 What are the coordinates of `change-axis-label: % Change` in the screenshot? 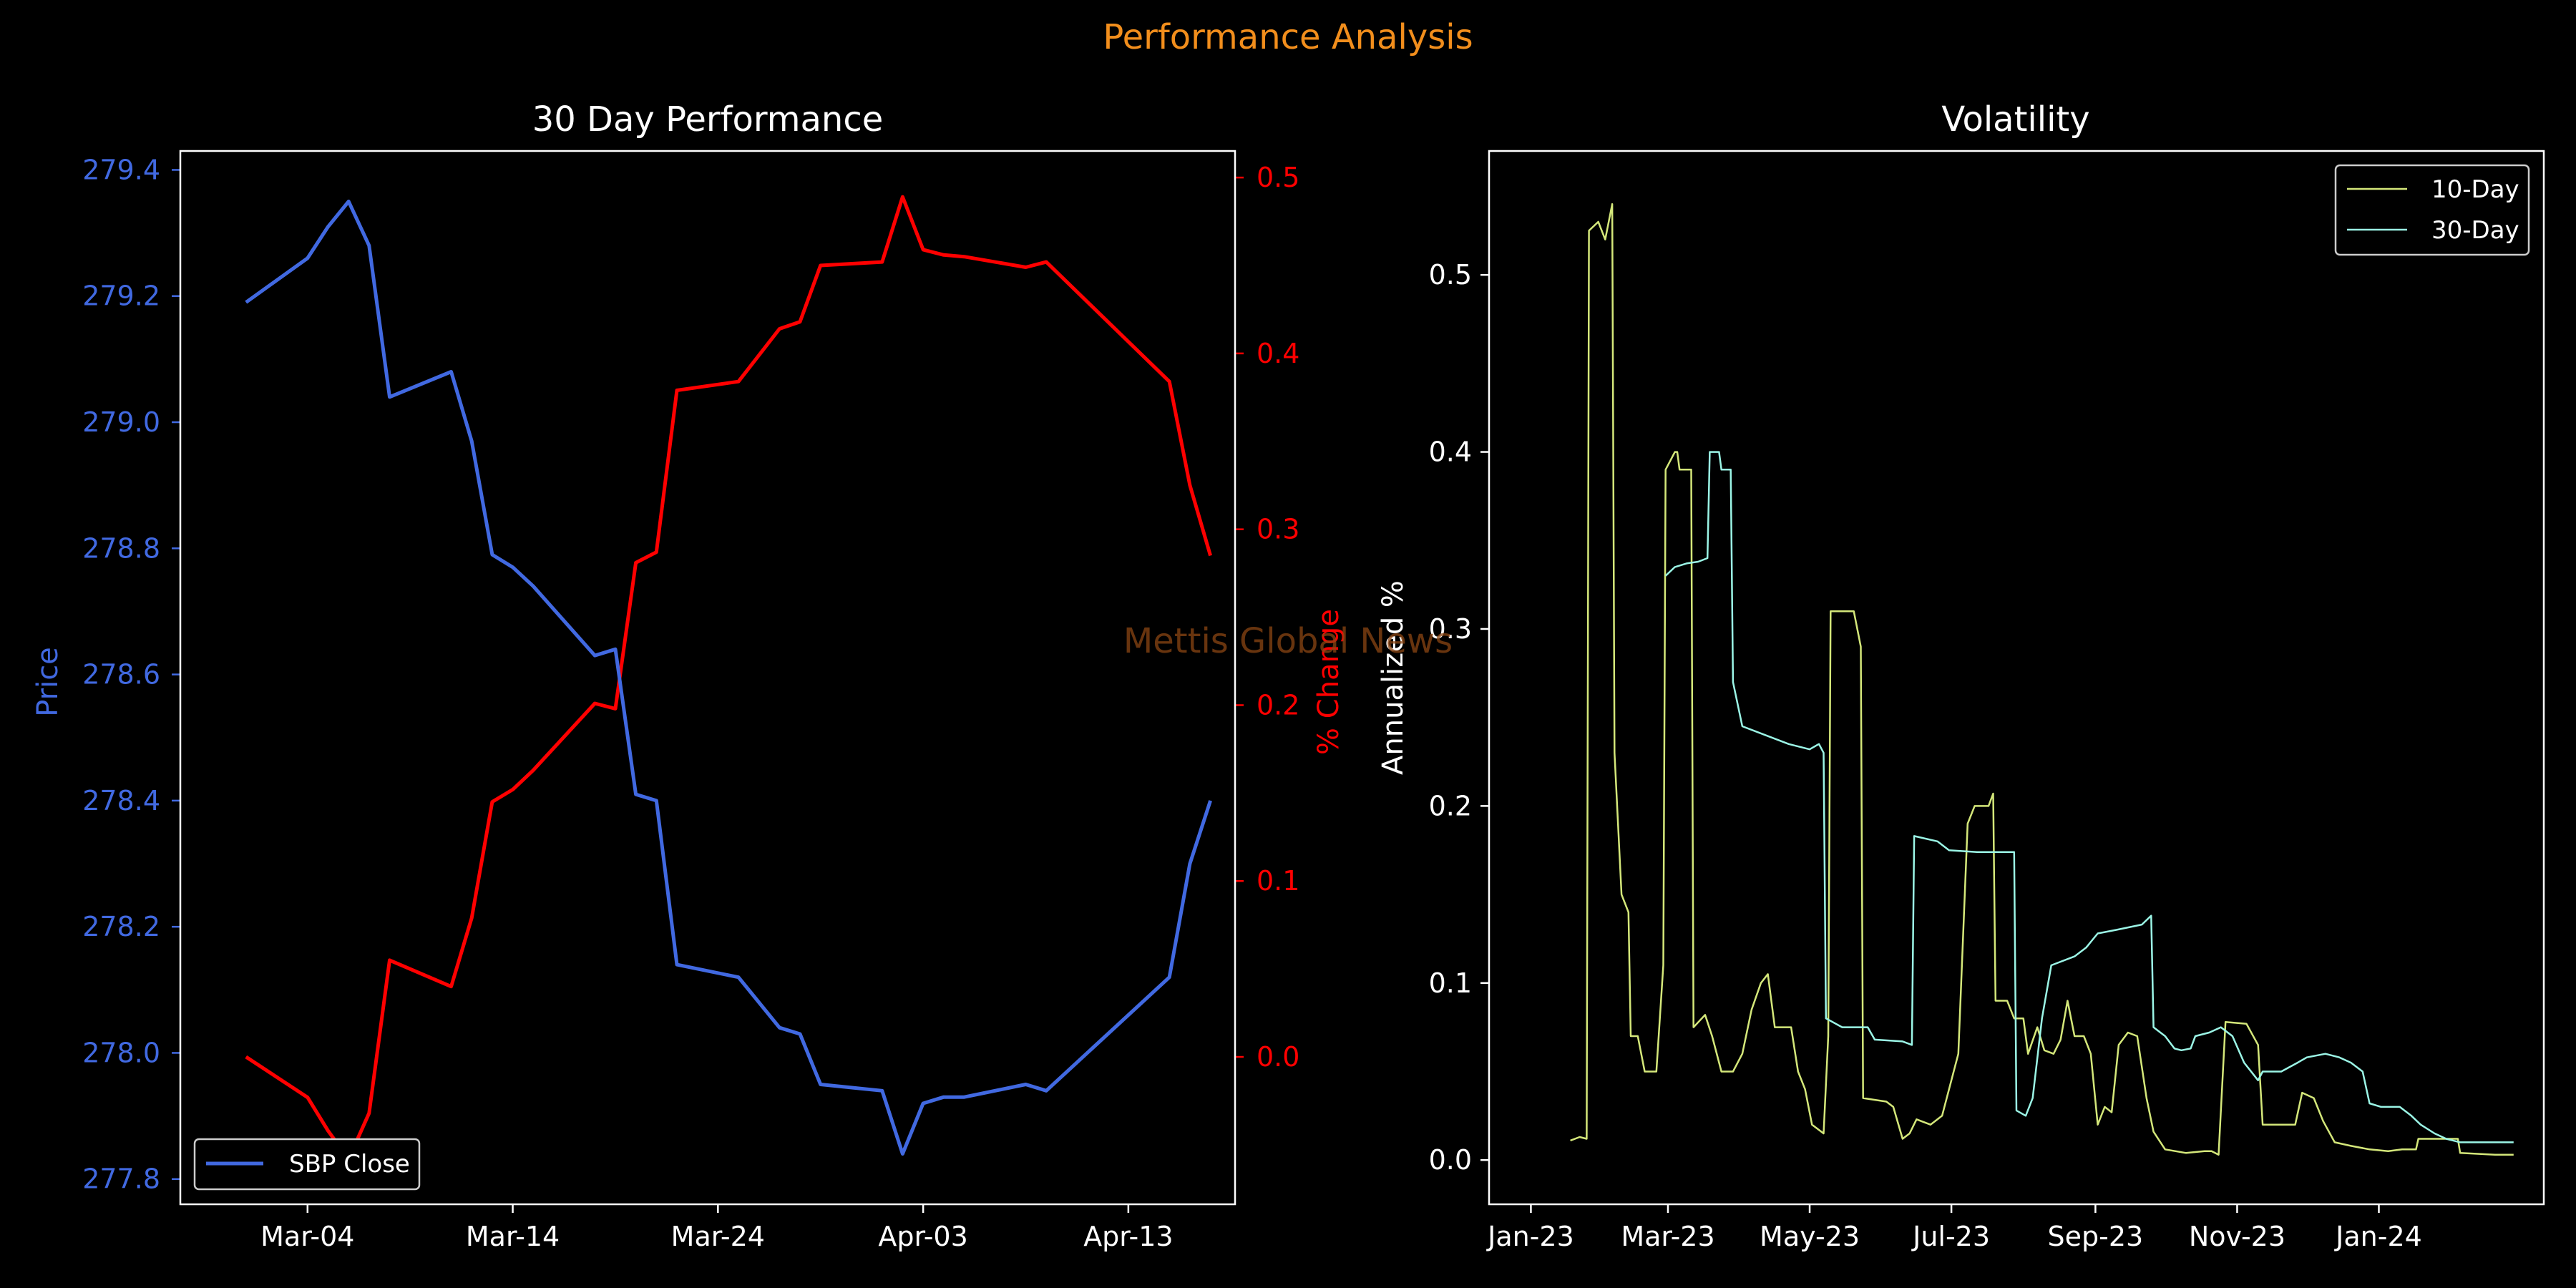 It's located at (1328, 682).